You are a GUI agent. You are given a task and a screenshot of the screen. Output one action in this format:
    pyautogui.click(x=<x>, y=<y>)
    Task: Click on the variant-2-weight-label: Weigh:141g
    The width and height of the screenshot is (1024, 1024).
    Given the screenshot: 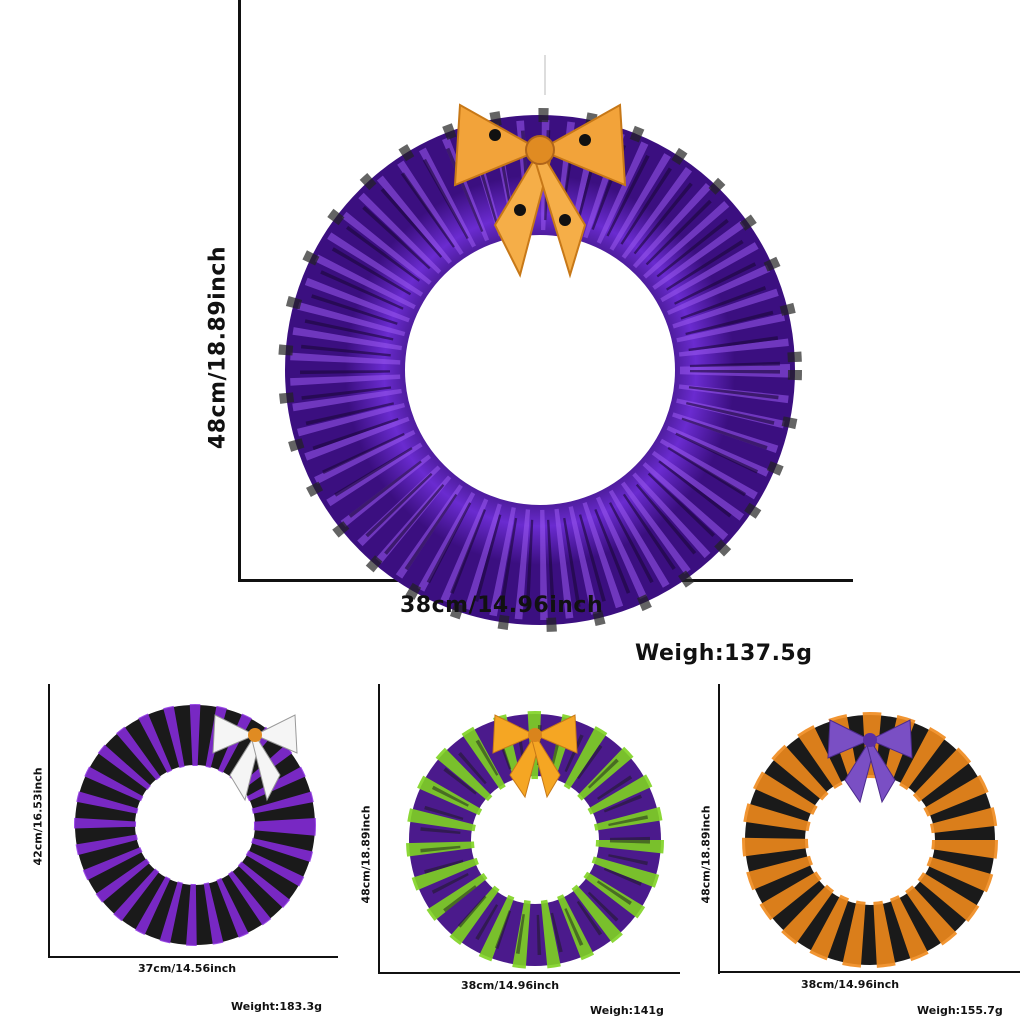 What is the action you would take?
    pyautogui.click(x=627, y=1010)
    